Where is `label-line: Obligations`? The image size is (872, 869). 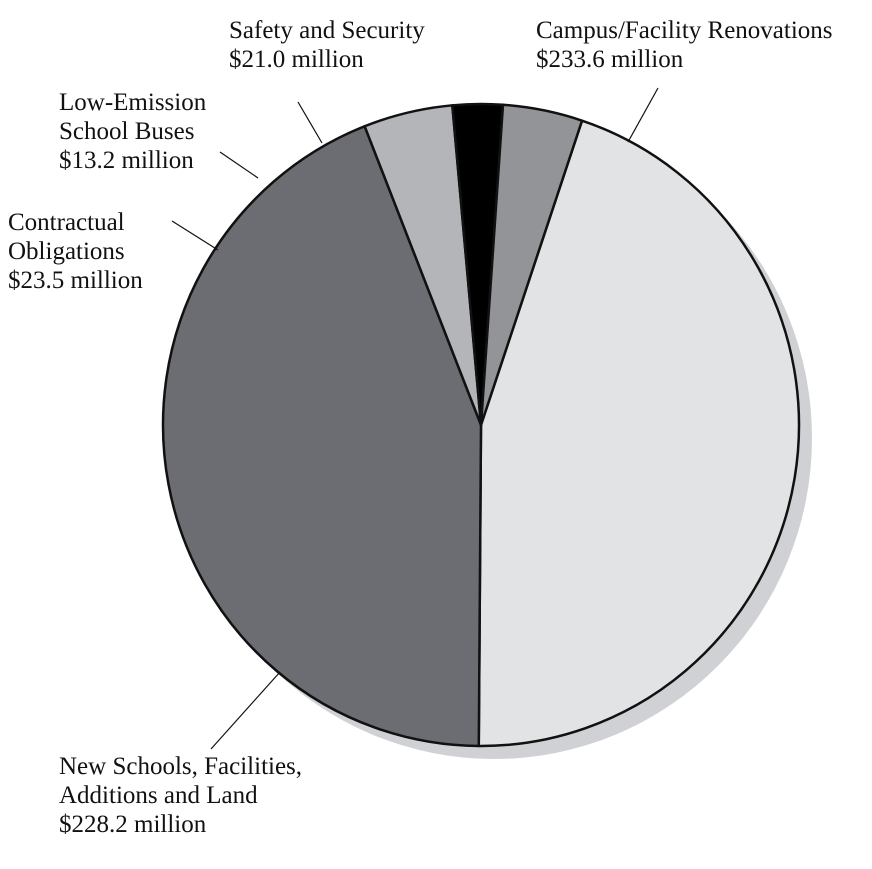 label-line: Obligations is located at coordinates (66, 251).